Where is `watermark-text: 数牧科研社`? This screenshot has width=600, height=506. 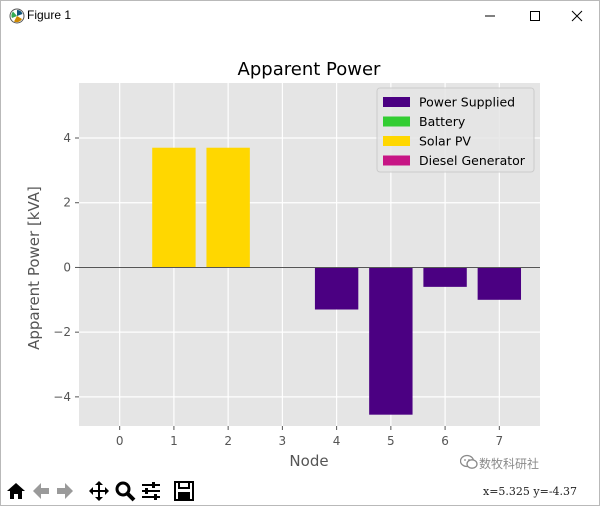
watermark-text: 数牧科研社 is located at coordinates (509, 464).